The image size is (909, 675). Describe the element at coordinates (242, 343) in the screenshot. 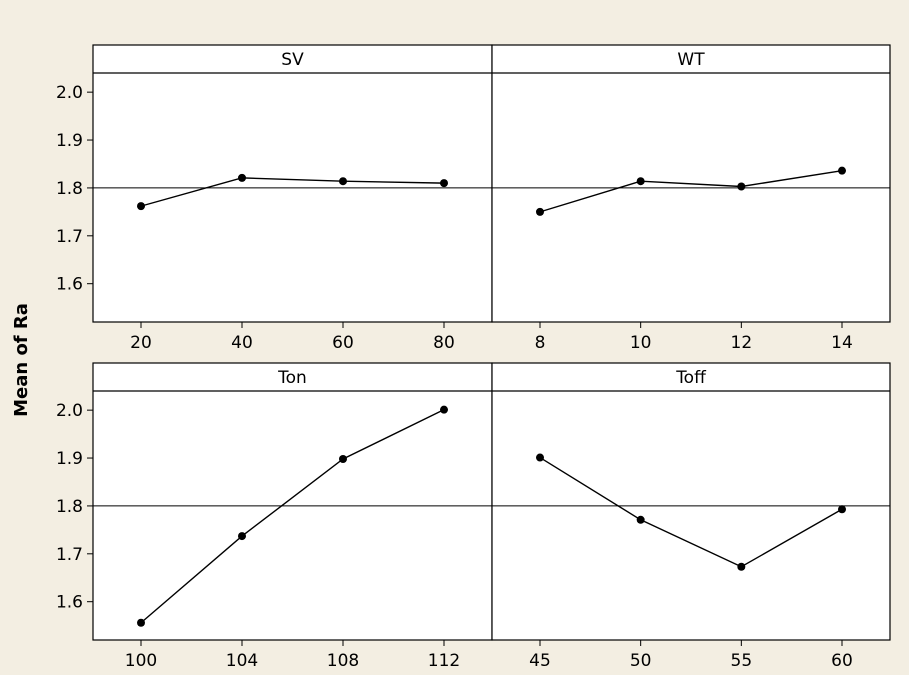

I see `x-tick-label: 40` at that location.